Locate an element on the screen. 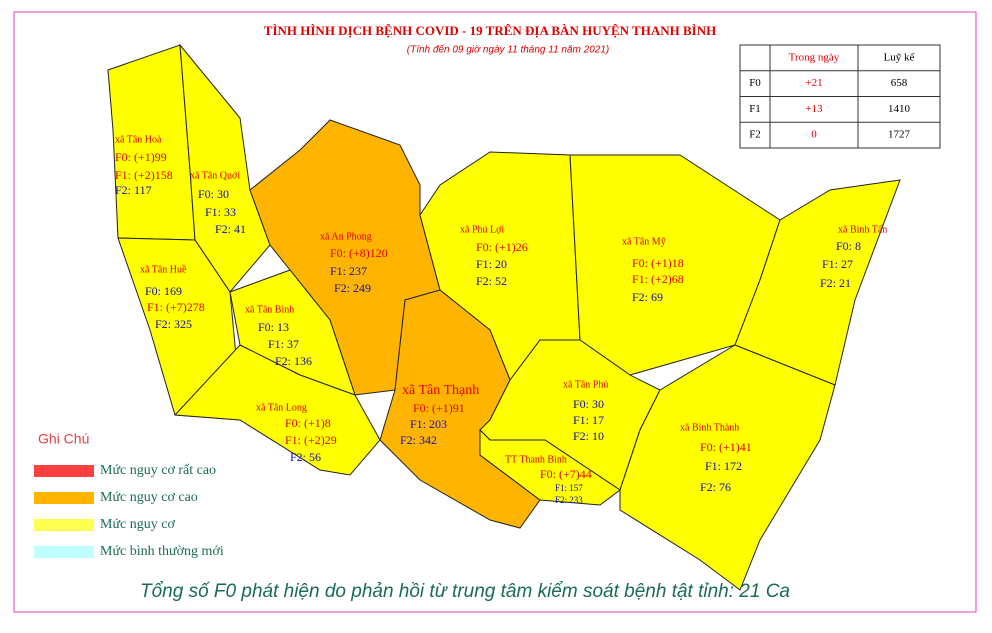 This screenshot has width=992, height=633. region-stat: F1: 27 is located at coordinates (837, 264).